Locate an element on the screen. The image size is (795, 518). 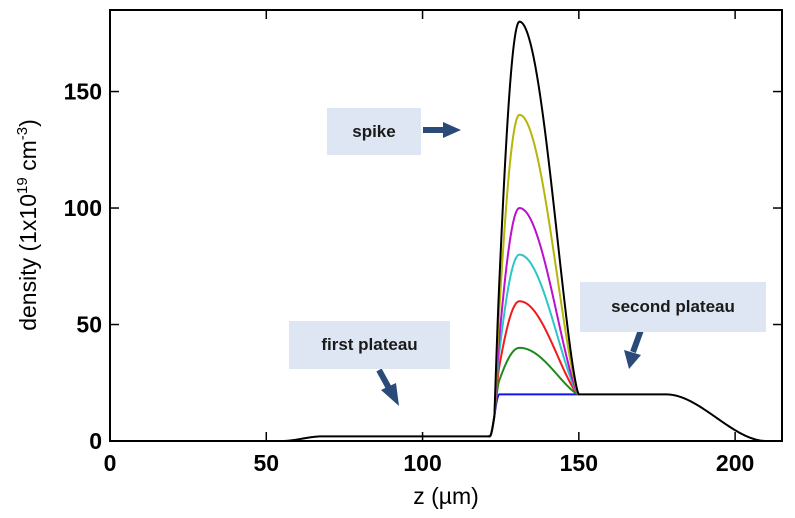
spike-arrow is located at coordinates (442, 130).